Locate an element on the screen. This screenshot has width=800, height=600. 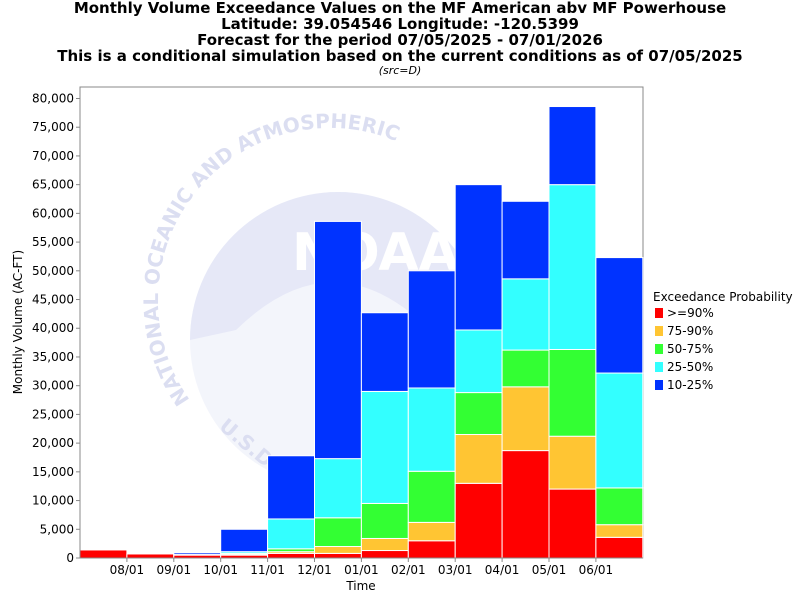
legend-label: >=90% is located at coordinates (690, 313).